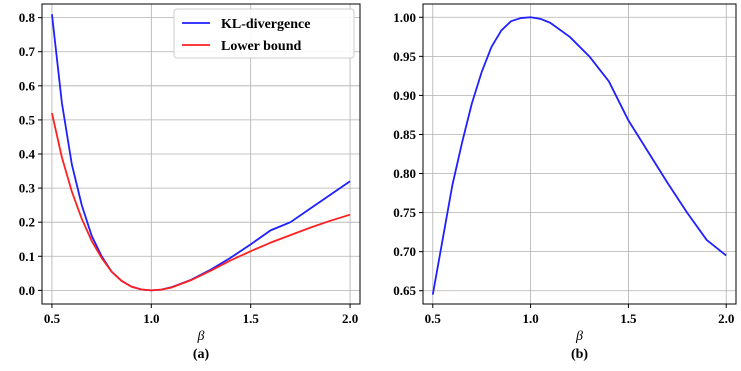 Image resolution: width=741 pixels, height=371 pixels. What do you see at coordinates (404, 95) in the screenshot?
I see `y-tick-label: 0.90` at bounding box center [404, 95].